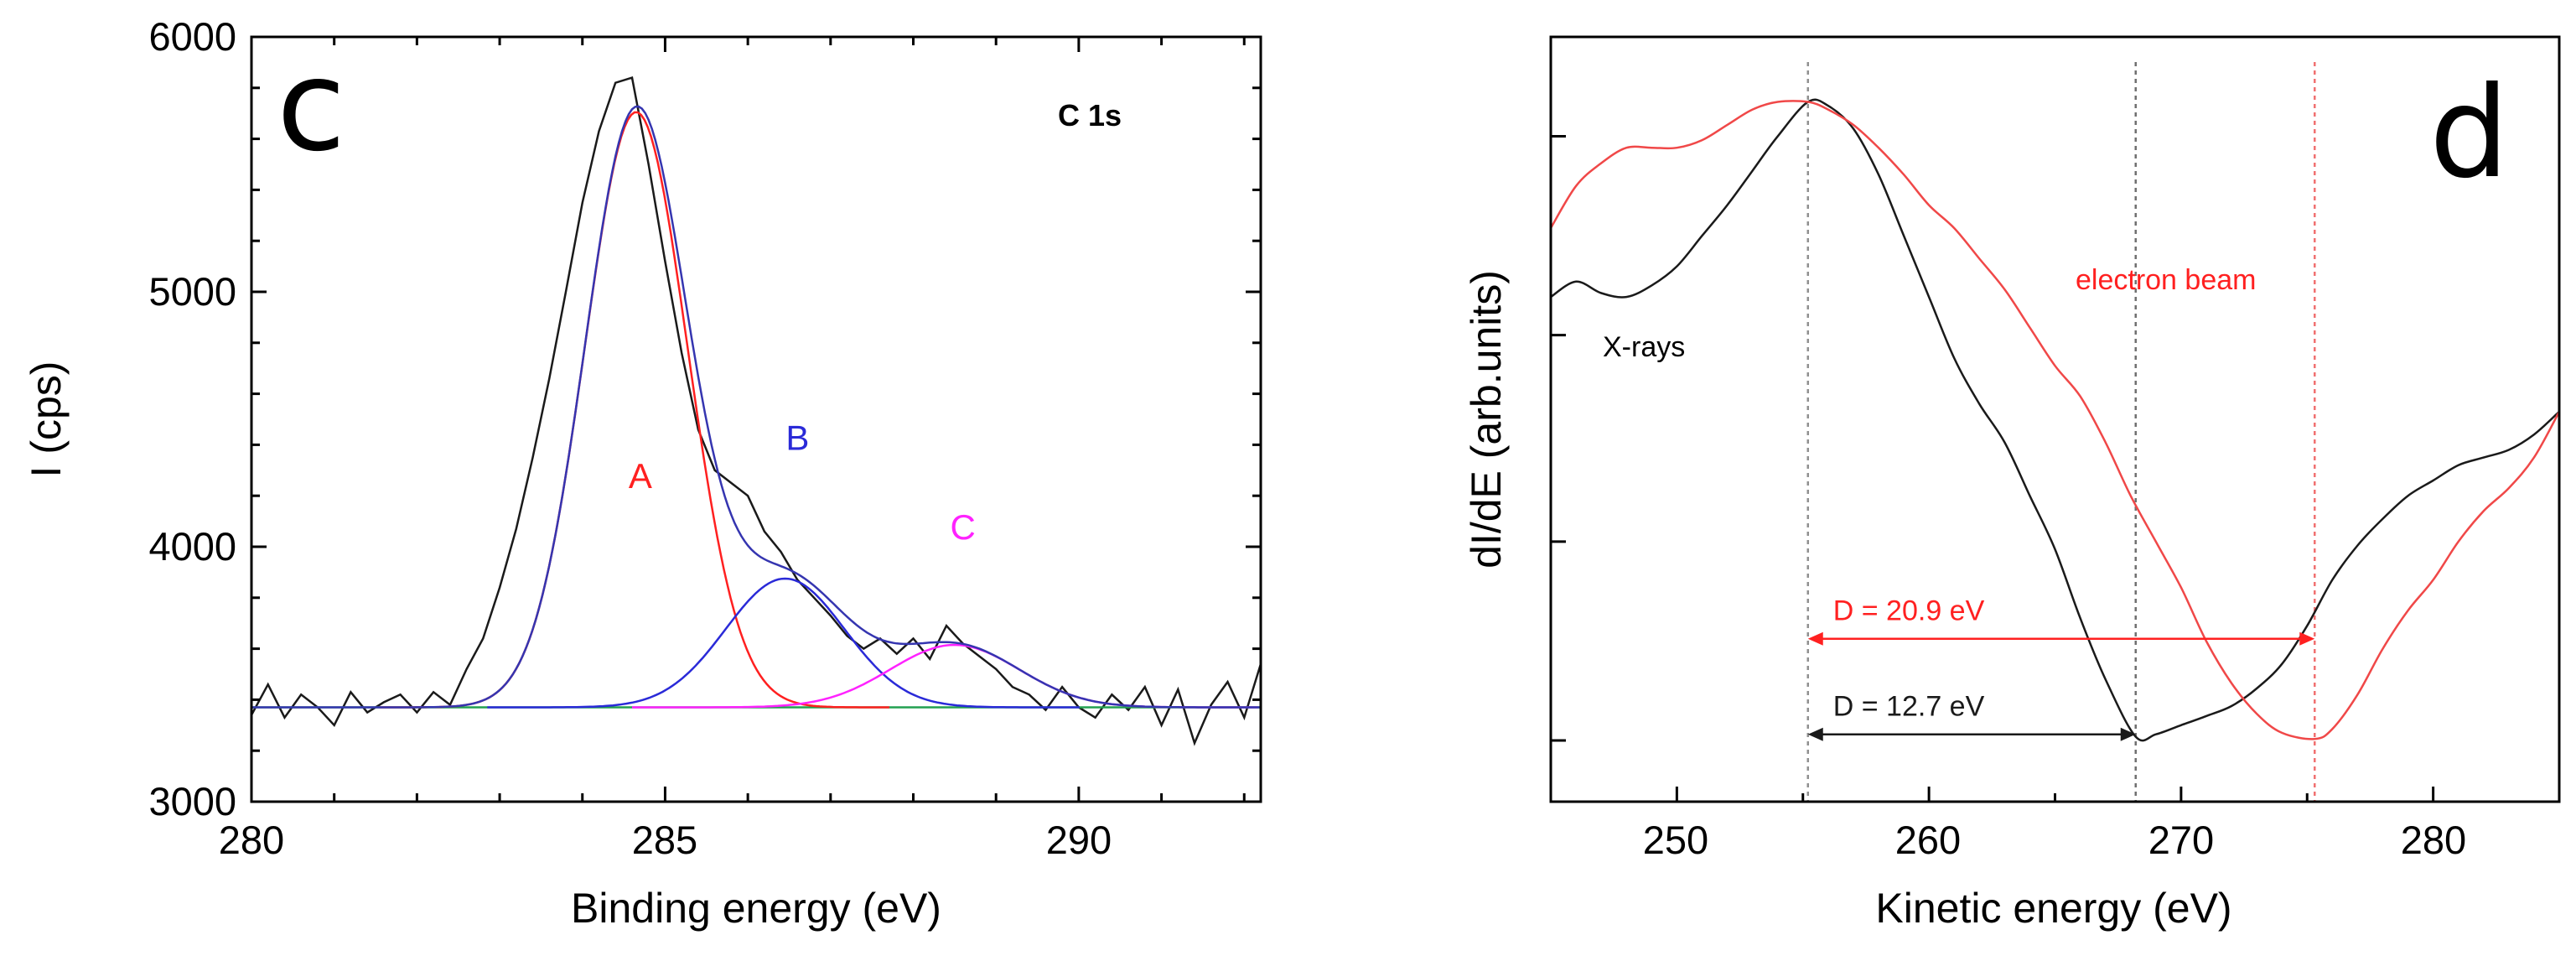  Describe the element at coordinates (634, 410) in the screenshot. I see `component-a-line` at that location.